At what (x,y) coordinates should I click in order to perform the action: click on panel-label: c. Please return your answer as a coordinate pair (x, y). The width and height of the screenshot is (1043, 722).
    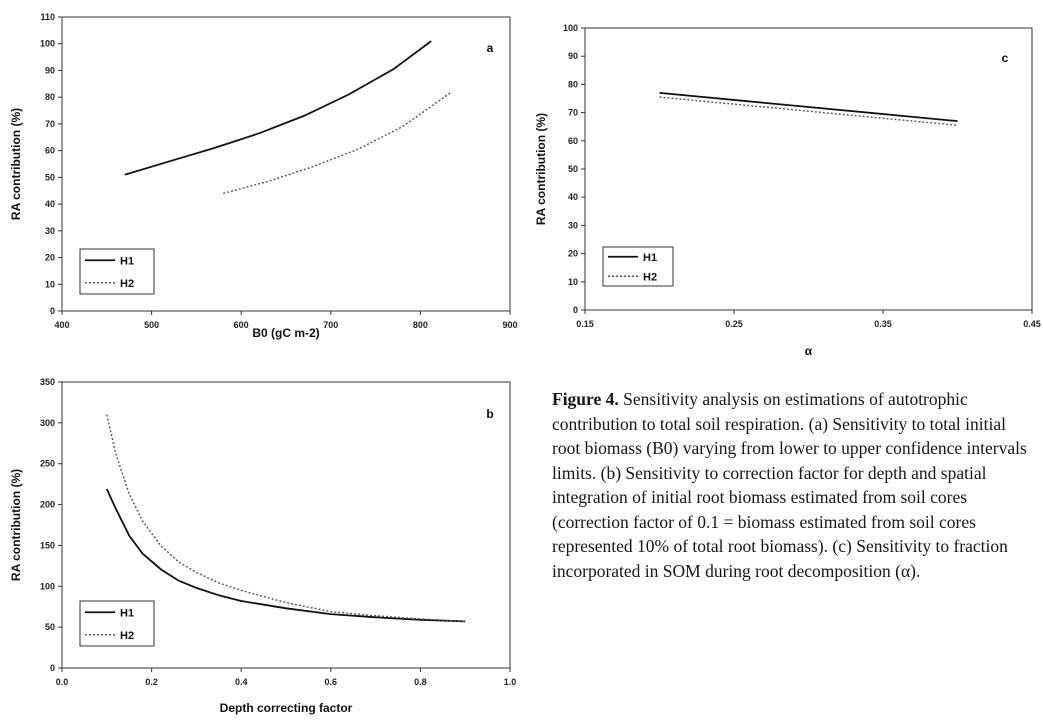
    Looking at the image, I should click on (1005, 58).